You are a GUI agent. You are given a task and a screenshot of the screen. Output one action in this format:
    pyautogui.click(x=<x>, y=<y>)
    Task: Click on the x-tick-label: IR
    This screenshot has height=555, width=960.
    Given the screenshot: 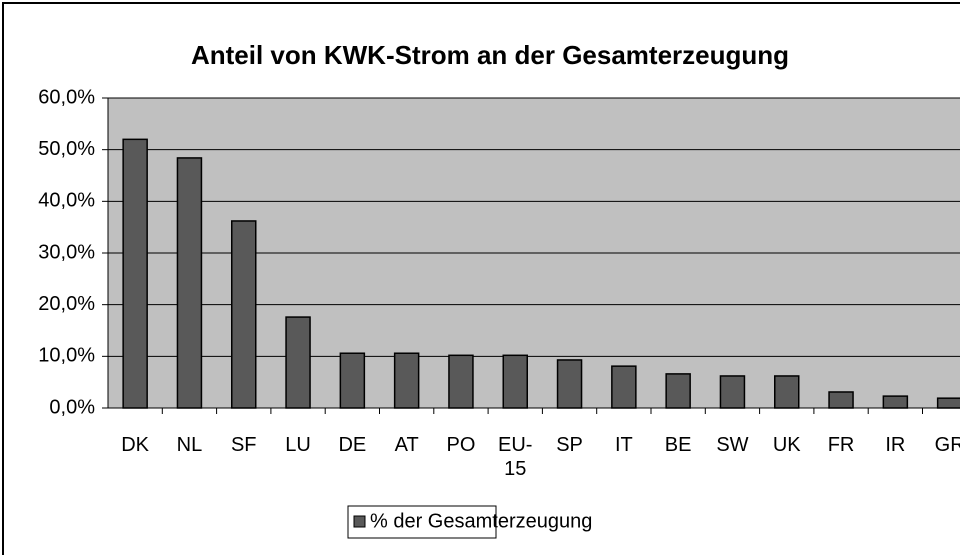 What is the action you would take?
    pyautogui.click(x=895, y=445)
    